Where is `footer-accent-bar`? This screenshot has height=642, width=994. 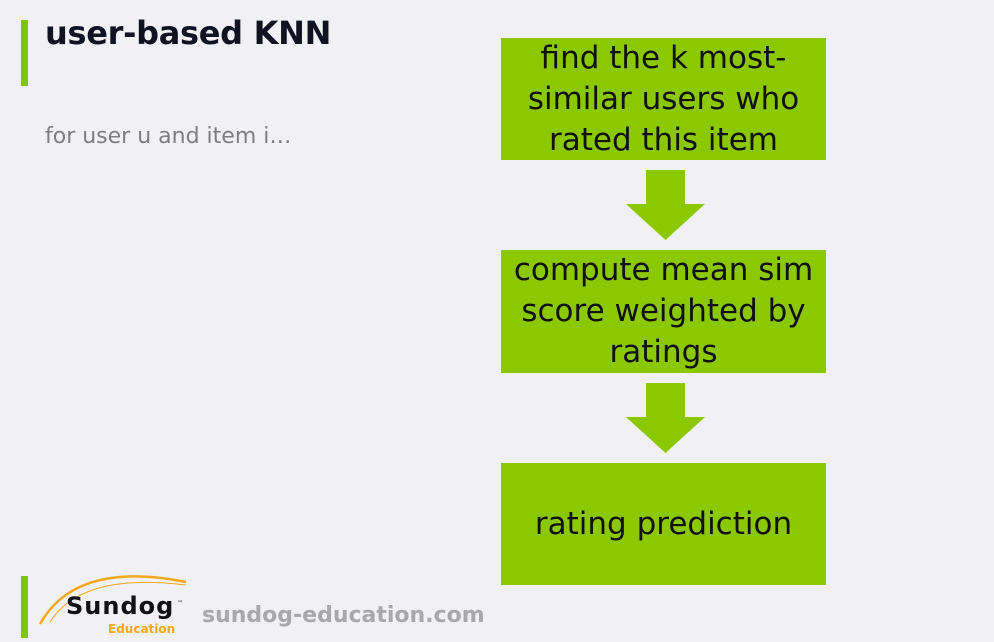 footer-accent-bar is located at coordinates (24, 607).